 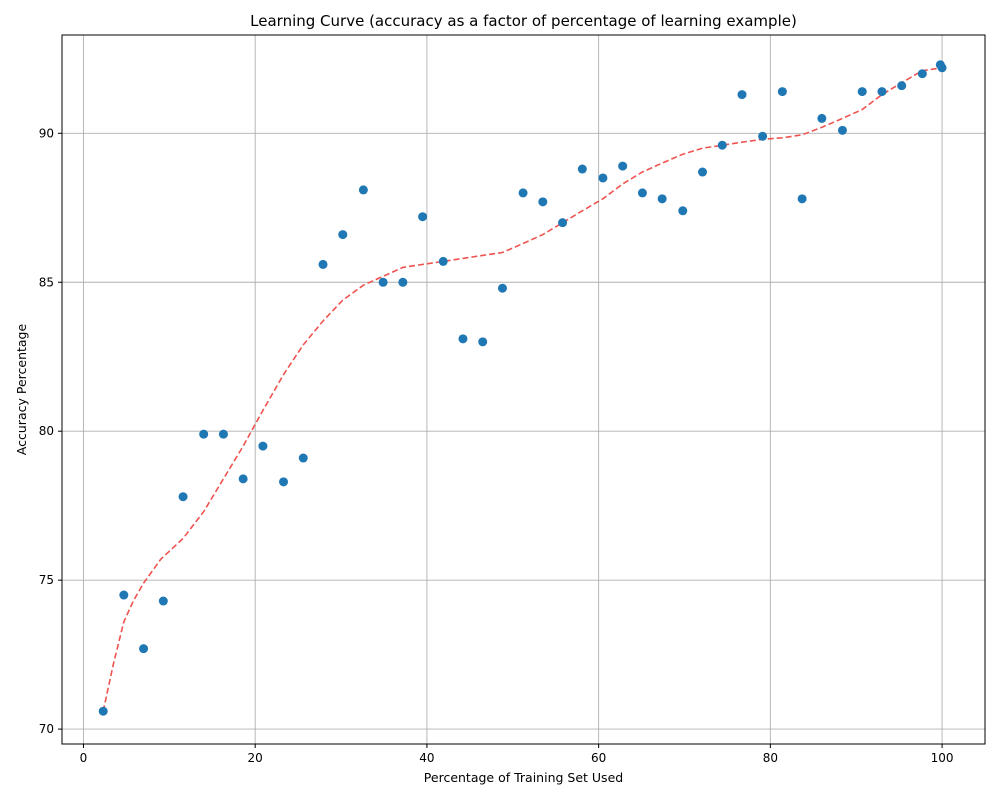 I want to click on y-tick-label: 75, so click(x=46, y=580).